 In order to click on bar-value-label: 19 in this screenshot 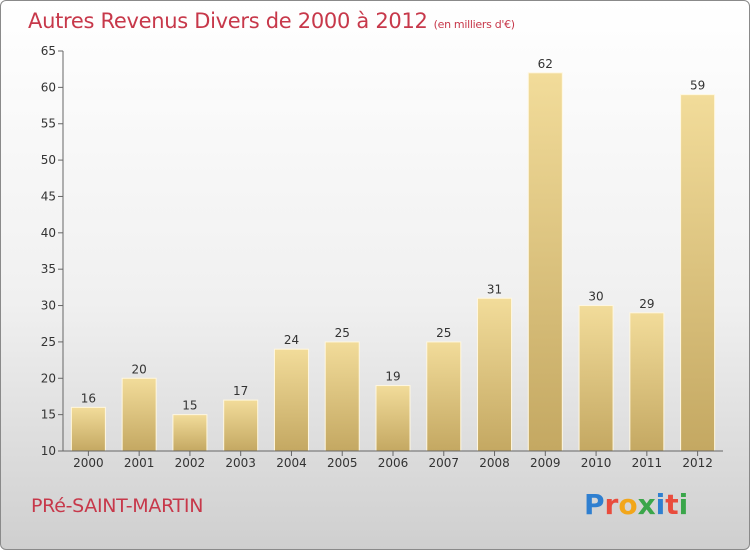, I will do `click(392, 377)`.